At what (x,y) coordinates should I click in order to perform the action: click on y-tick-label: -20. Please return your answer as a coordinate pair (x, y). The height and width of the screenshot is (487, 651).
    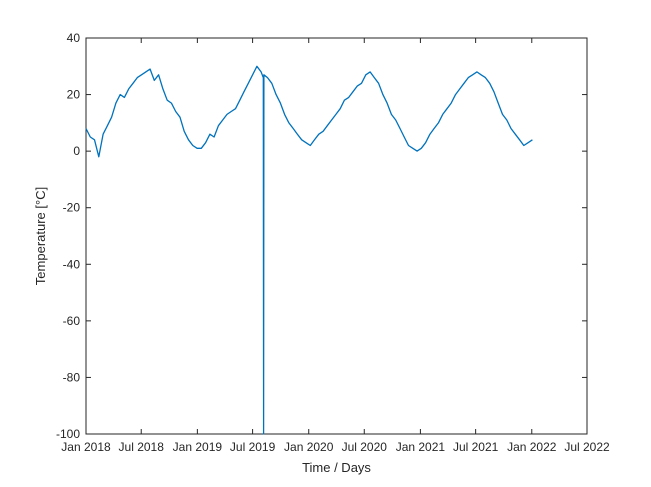
    Looking at the image, I should click on (72, 208).